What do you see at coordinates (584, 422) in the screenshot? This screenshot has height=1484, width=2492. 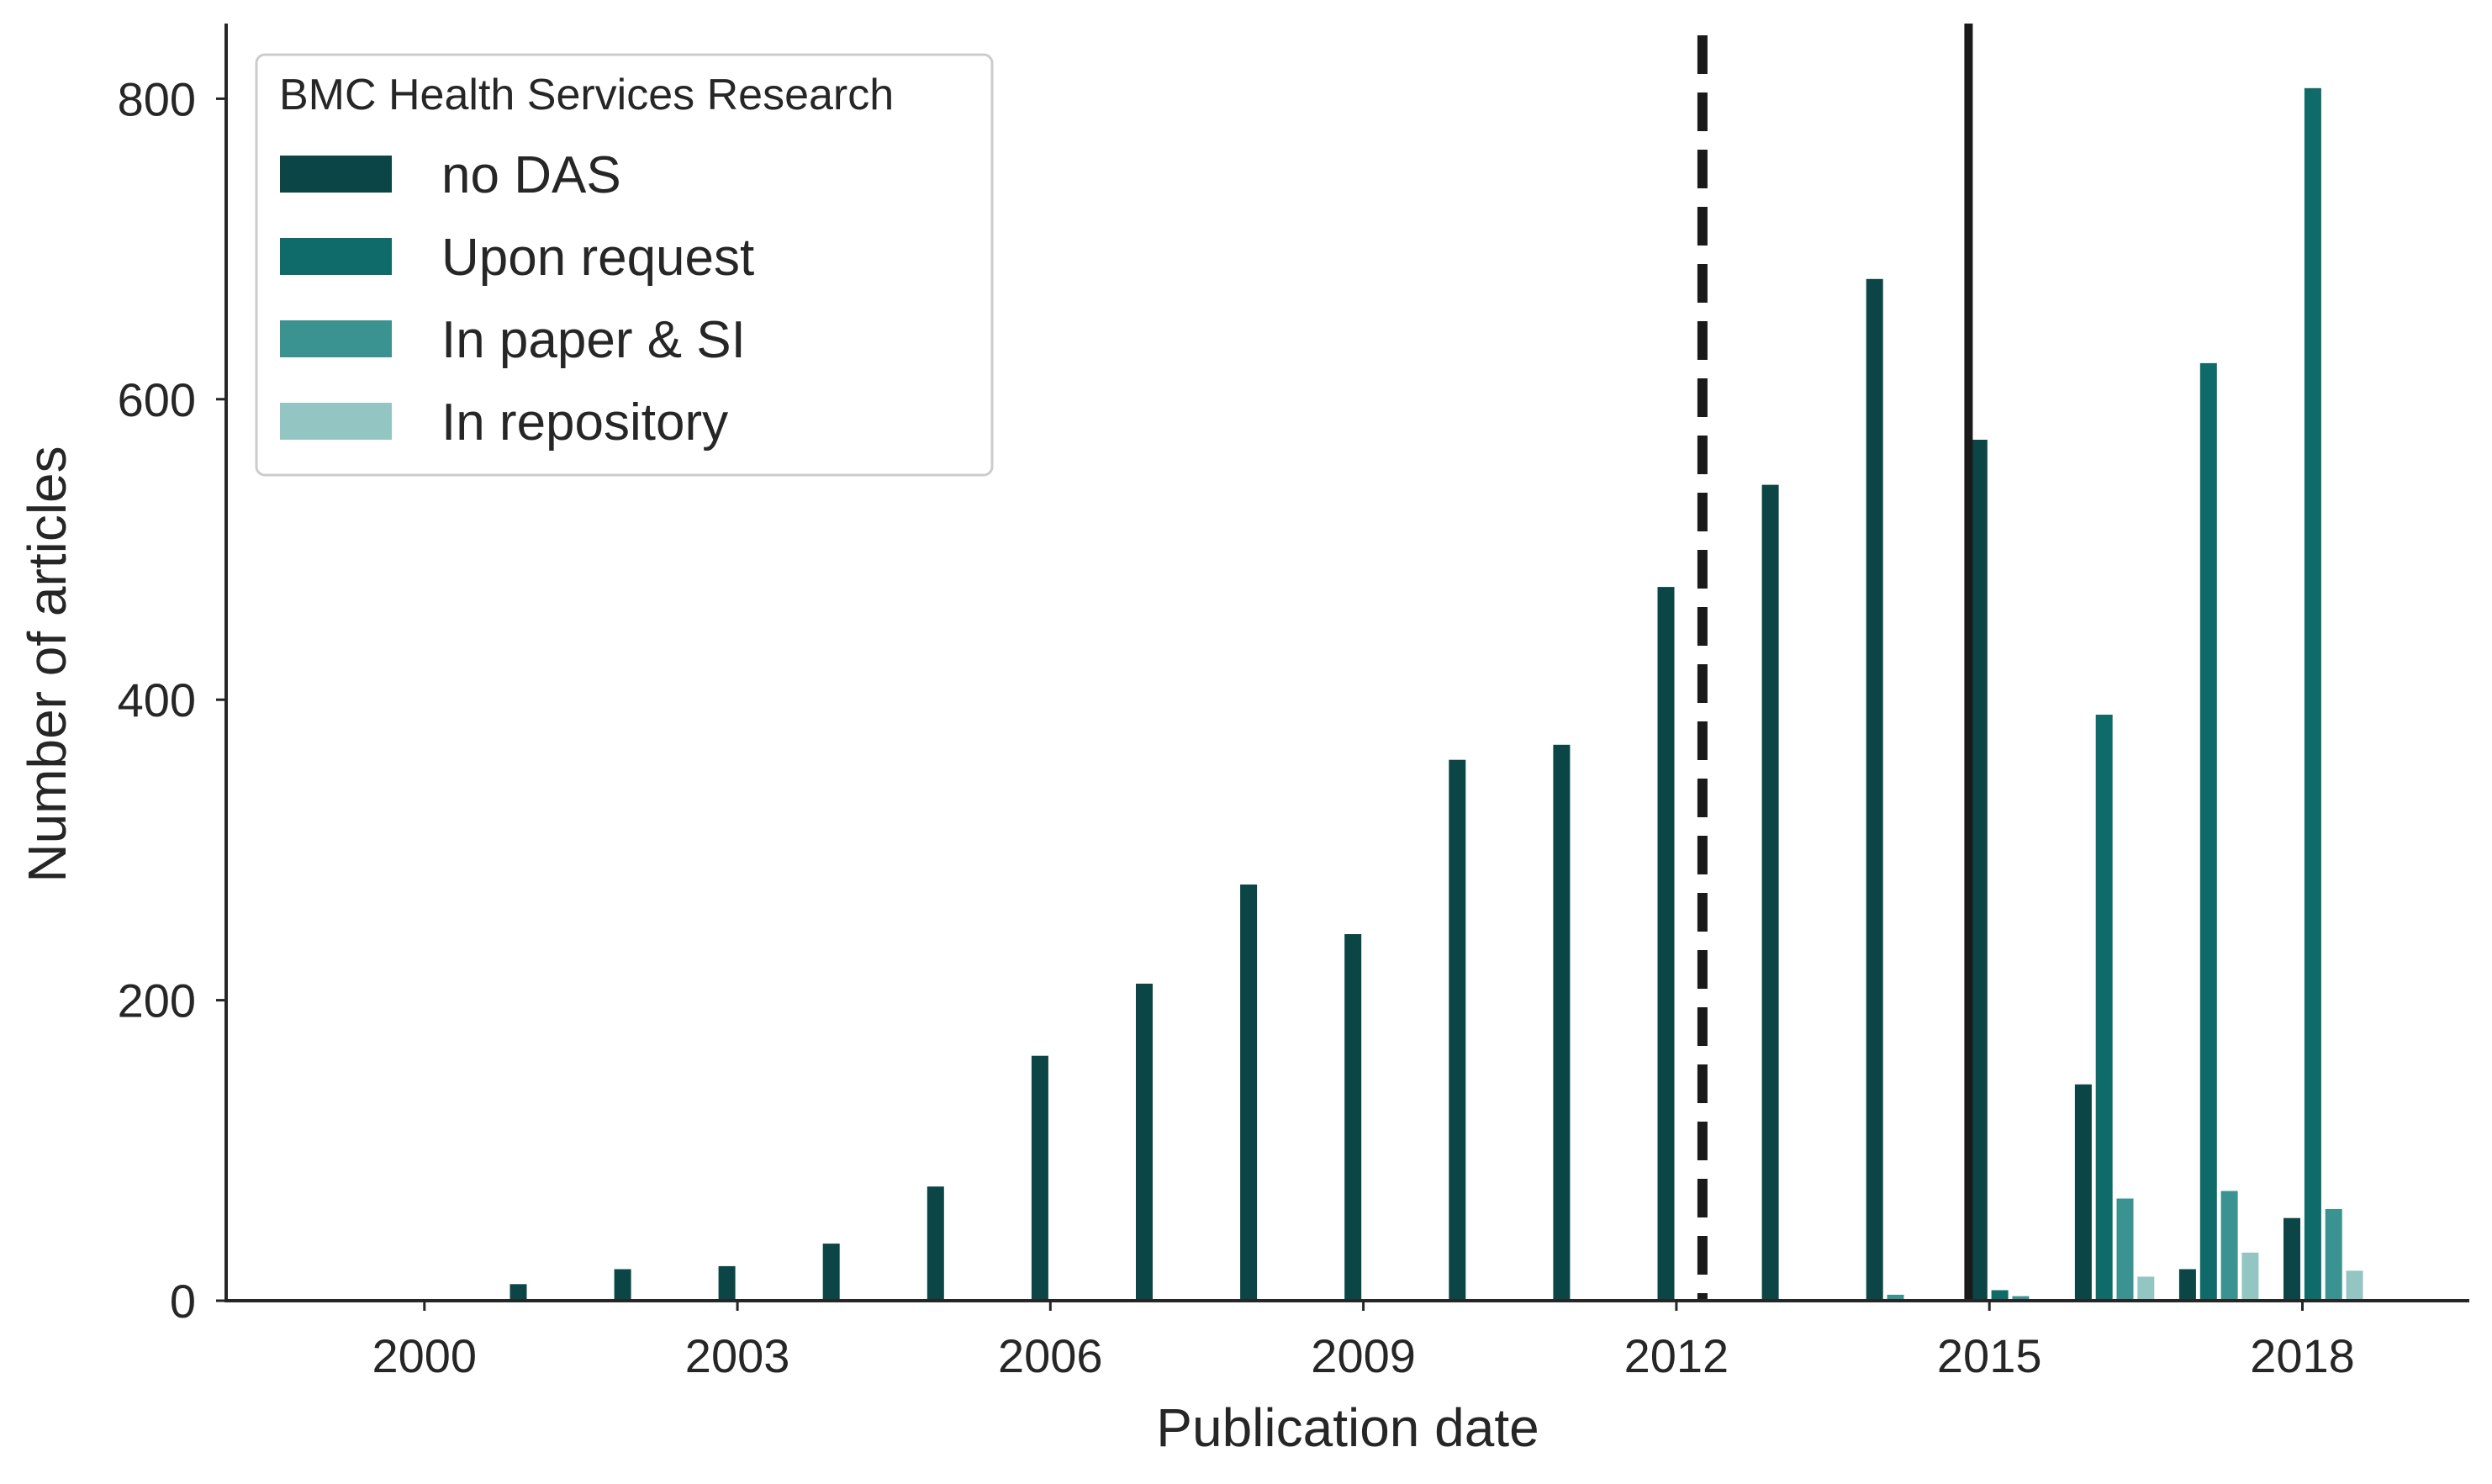 I see `legend-label-3: In repository` at bounding box center [584, 422].